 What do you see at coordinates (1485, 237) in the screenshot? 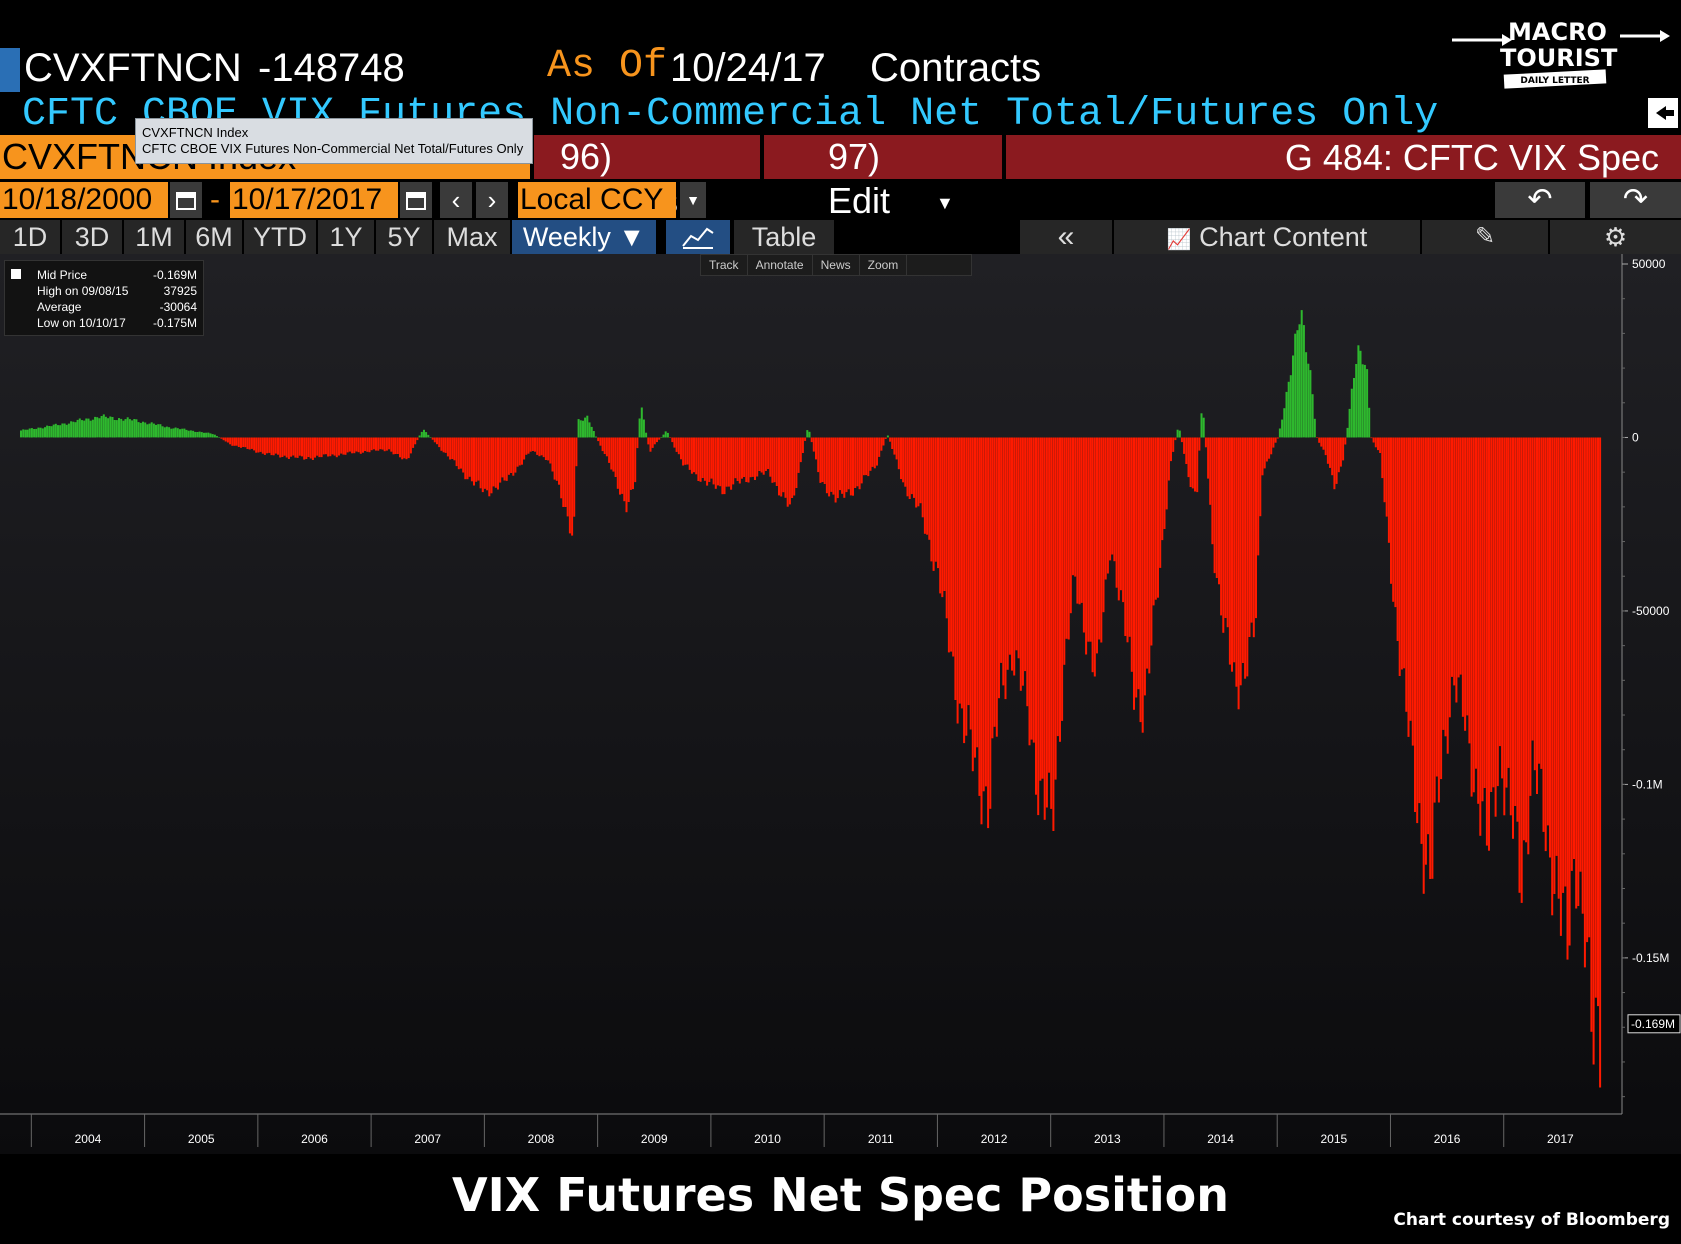
I see `edit-chart-icon: ✎` at bounding box center [1485, 237].